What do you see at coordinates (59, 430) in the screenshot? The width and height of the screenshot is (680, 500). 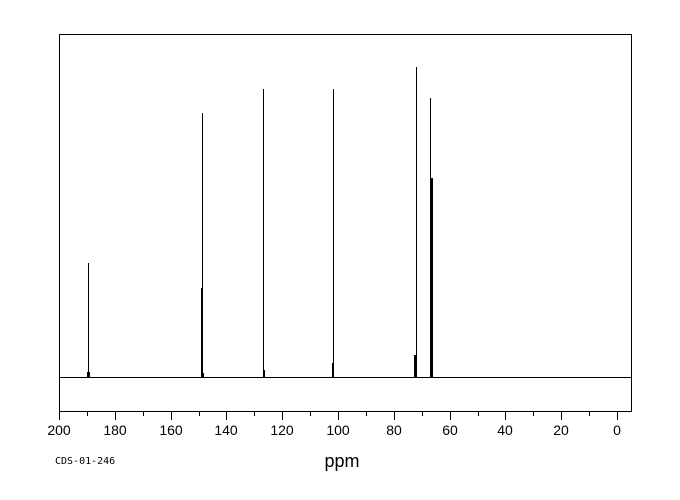 I see `x-tick-label: 200` at bounding box center [59, 430].